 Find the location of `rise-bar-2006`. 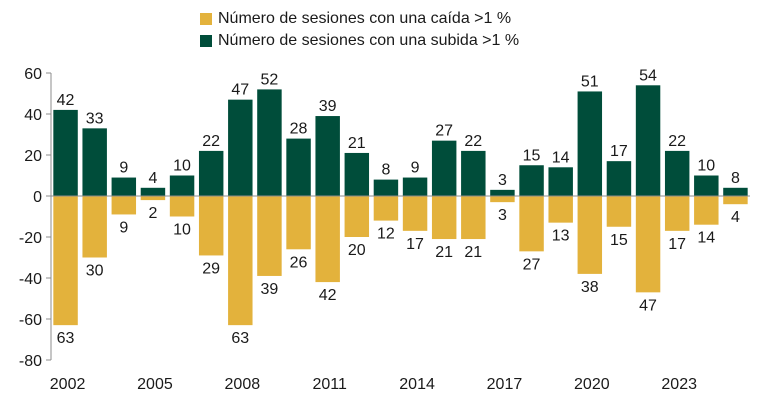

rise-bar-2006 is located at coordinates (182, 185).